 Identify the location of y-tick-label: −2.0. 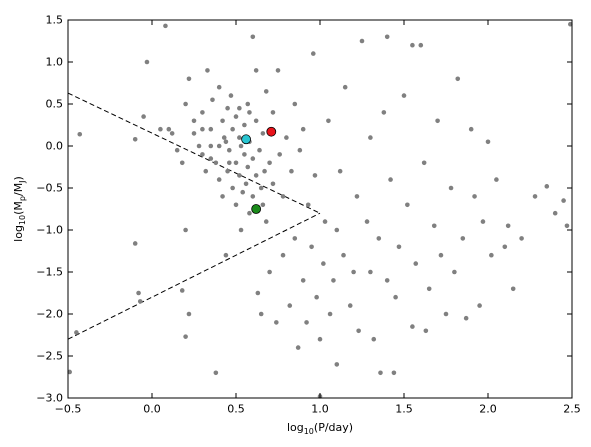
(49, 314).